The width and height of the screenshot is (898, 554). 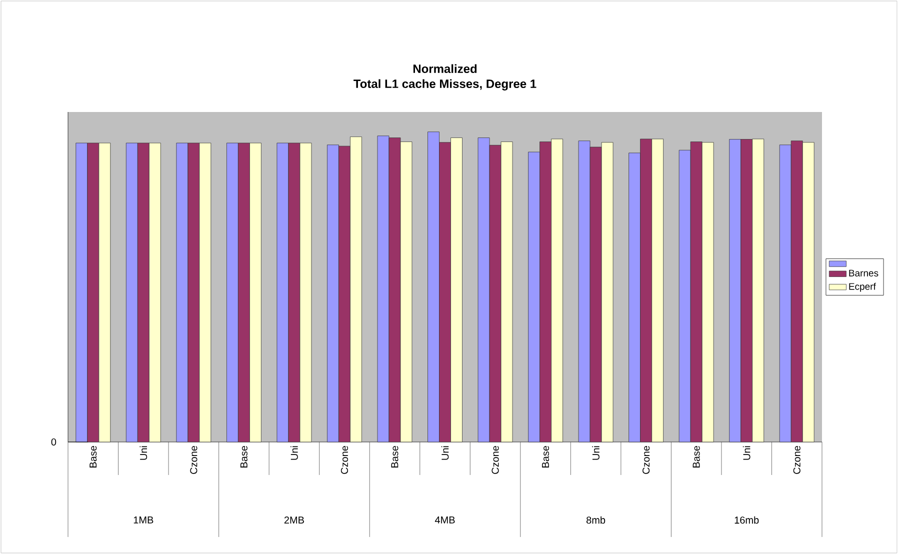 I want to click on text: 1MB, so click(x=144, y=520).